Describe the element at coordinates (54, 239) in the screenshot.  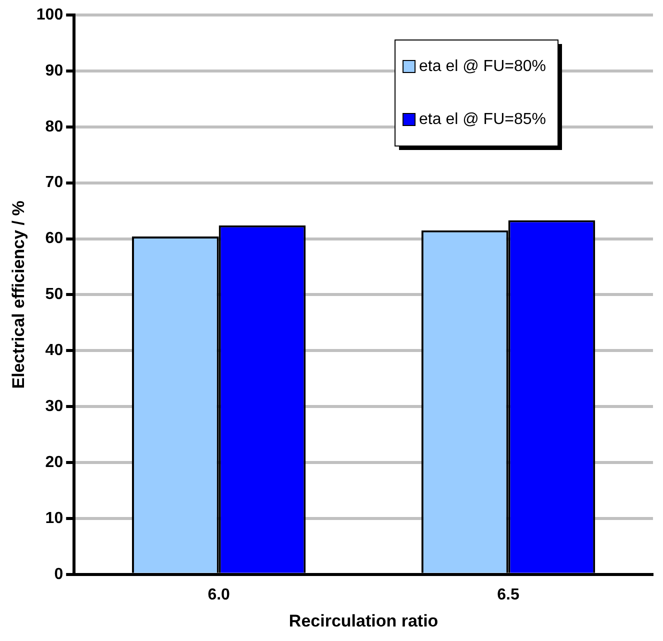
I see `y-tick-label: 60` at that location.